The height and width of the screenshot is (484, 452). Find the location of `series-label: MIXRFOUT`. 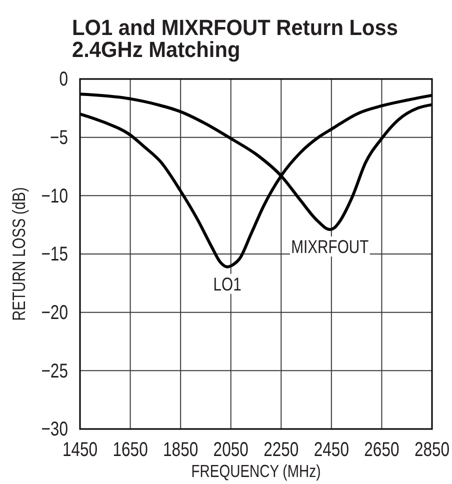

series-label: MIXRFOUT is located at coordinates (330, 246).